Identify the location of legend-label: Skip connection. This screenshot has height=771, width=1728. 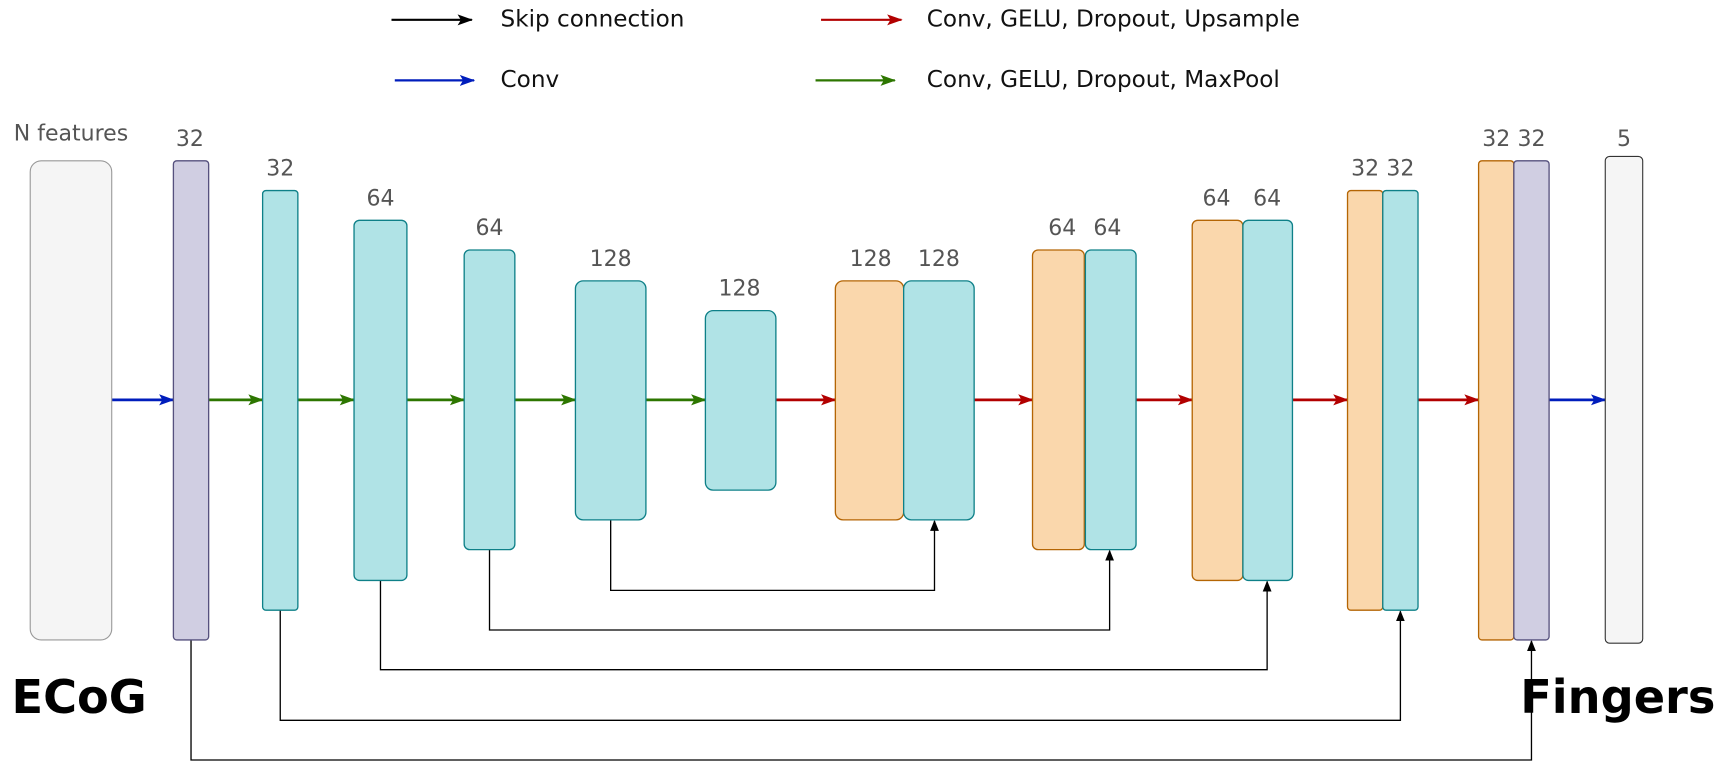
(593, 19).